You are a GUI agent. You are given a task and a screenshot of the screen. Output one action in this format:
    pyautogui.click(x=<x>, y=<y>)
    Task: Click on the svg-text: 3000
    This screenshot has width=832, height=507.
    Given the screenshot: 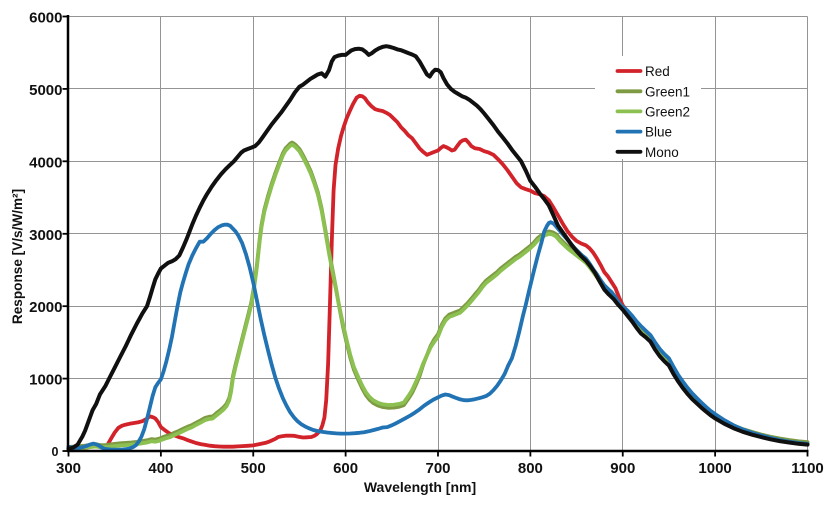 What is the action you would take?
    pyautogui.click(x=45, y=235)
    